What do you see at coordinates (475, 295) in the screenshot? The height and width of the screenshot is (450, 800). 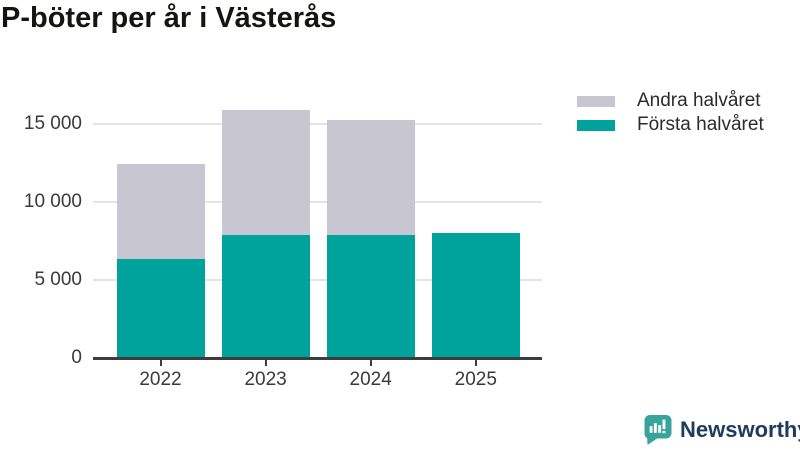 I see `bar-2025-forsta-halvaret` at bounding box center [475, 295].